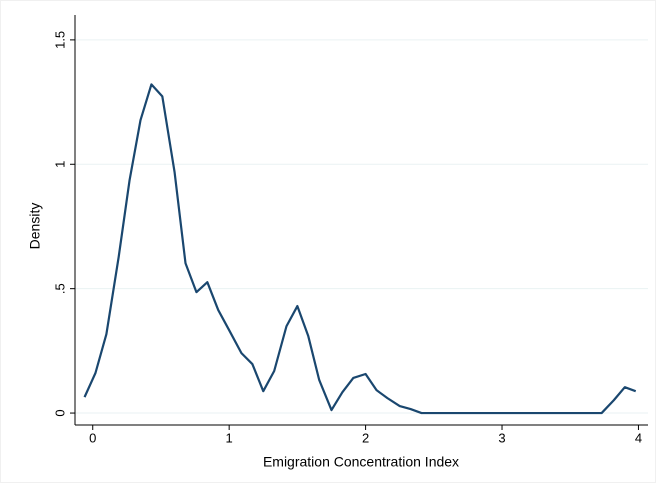 The height and width of the screenshot is (483, 656). What do you see at coordinates (361, 462) in the screenshot?
I see `x-axis-title: Emigration Concentration Index` at bounding box center [361, 462].